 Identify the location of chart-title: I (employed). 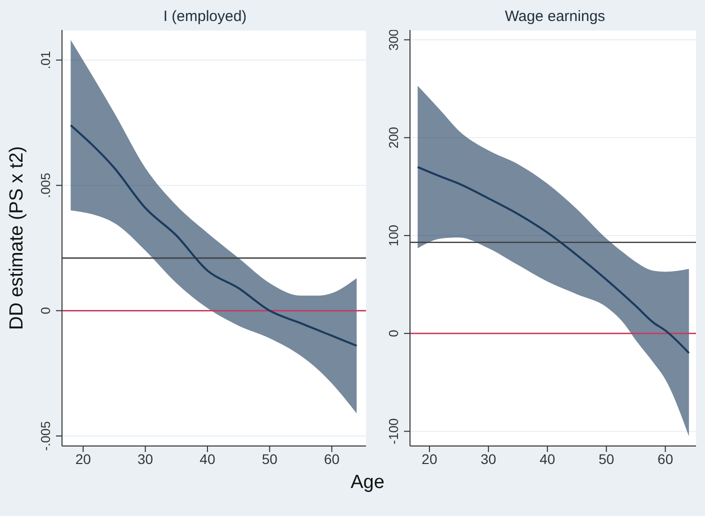
(205, 17).